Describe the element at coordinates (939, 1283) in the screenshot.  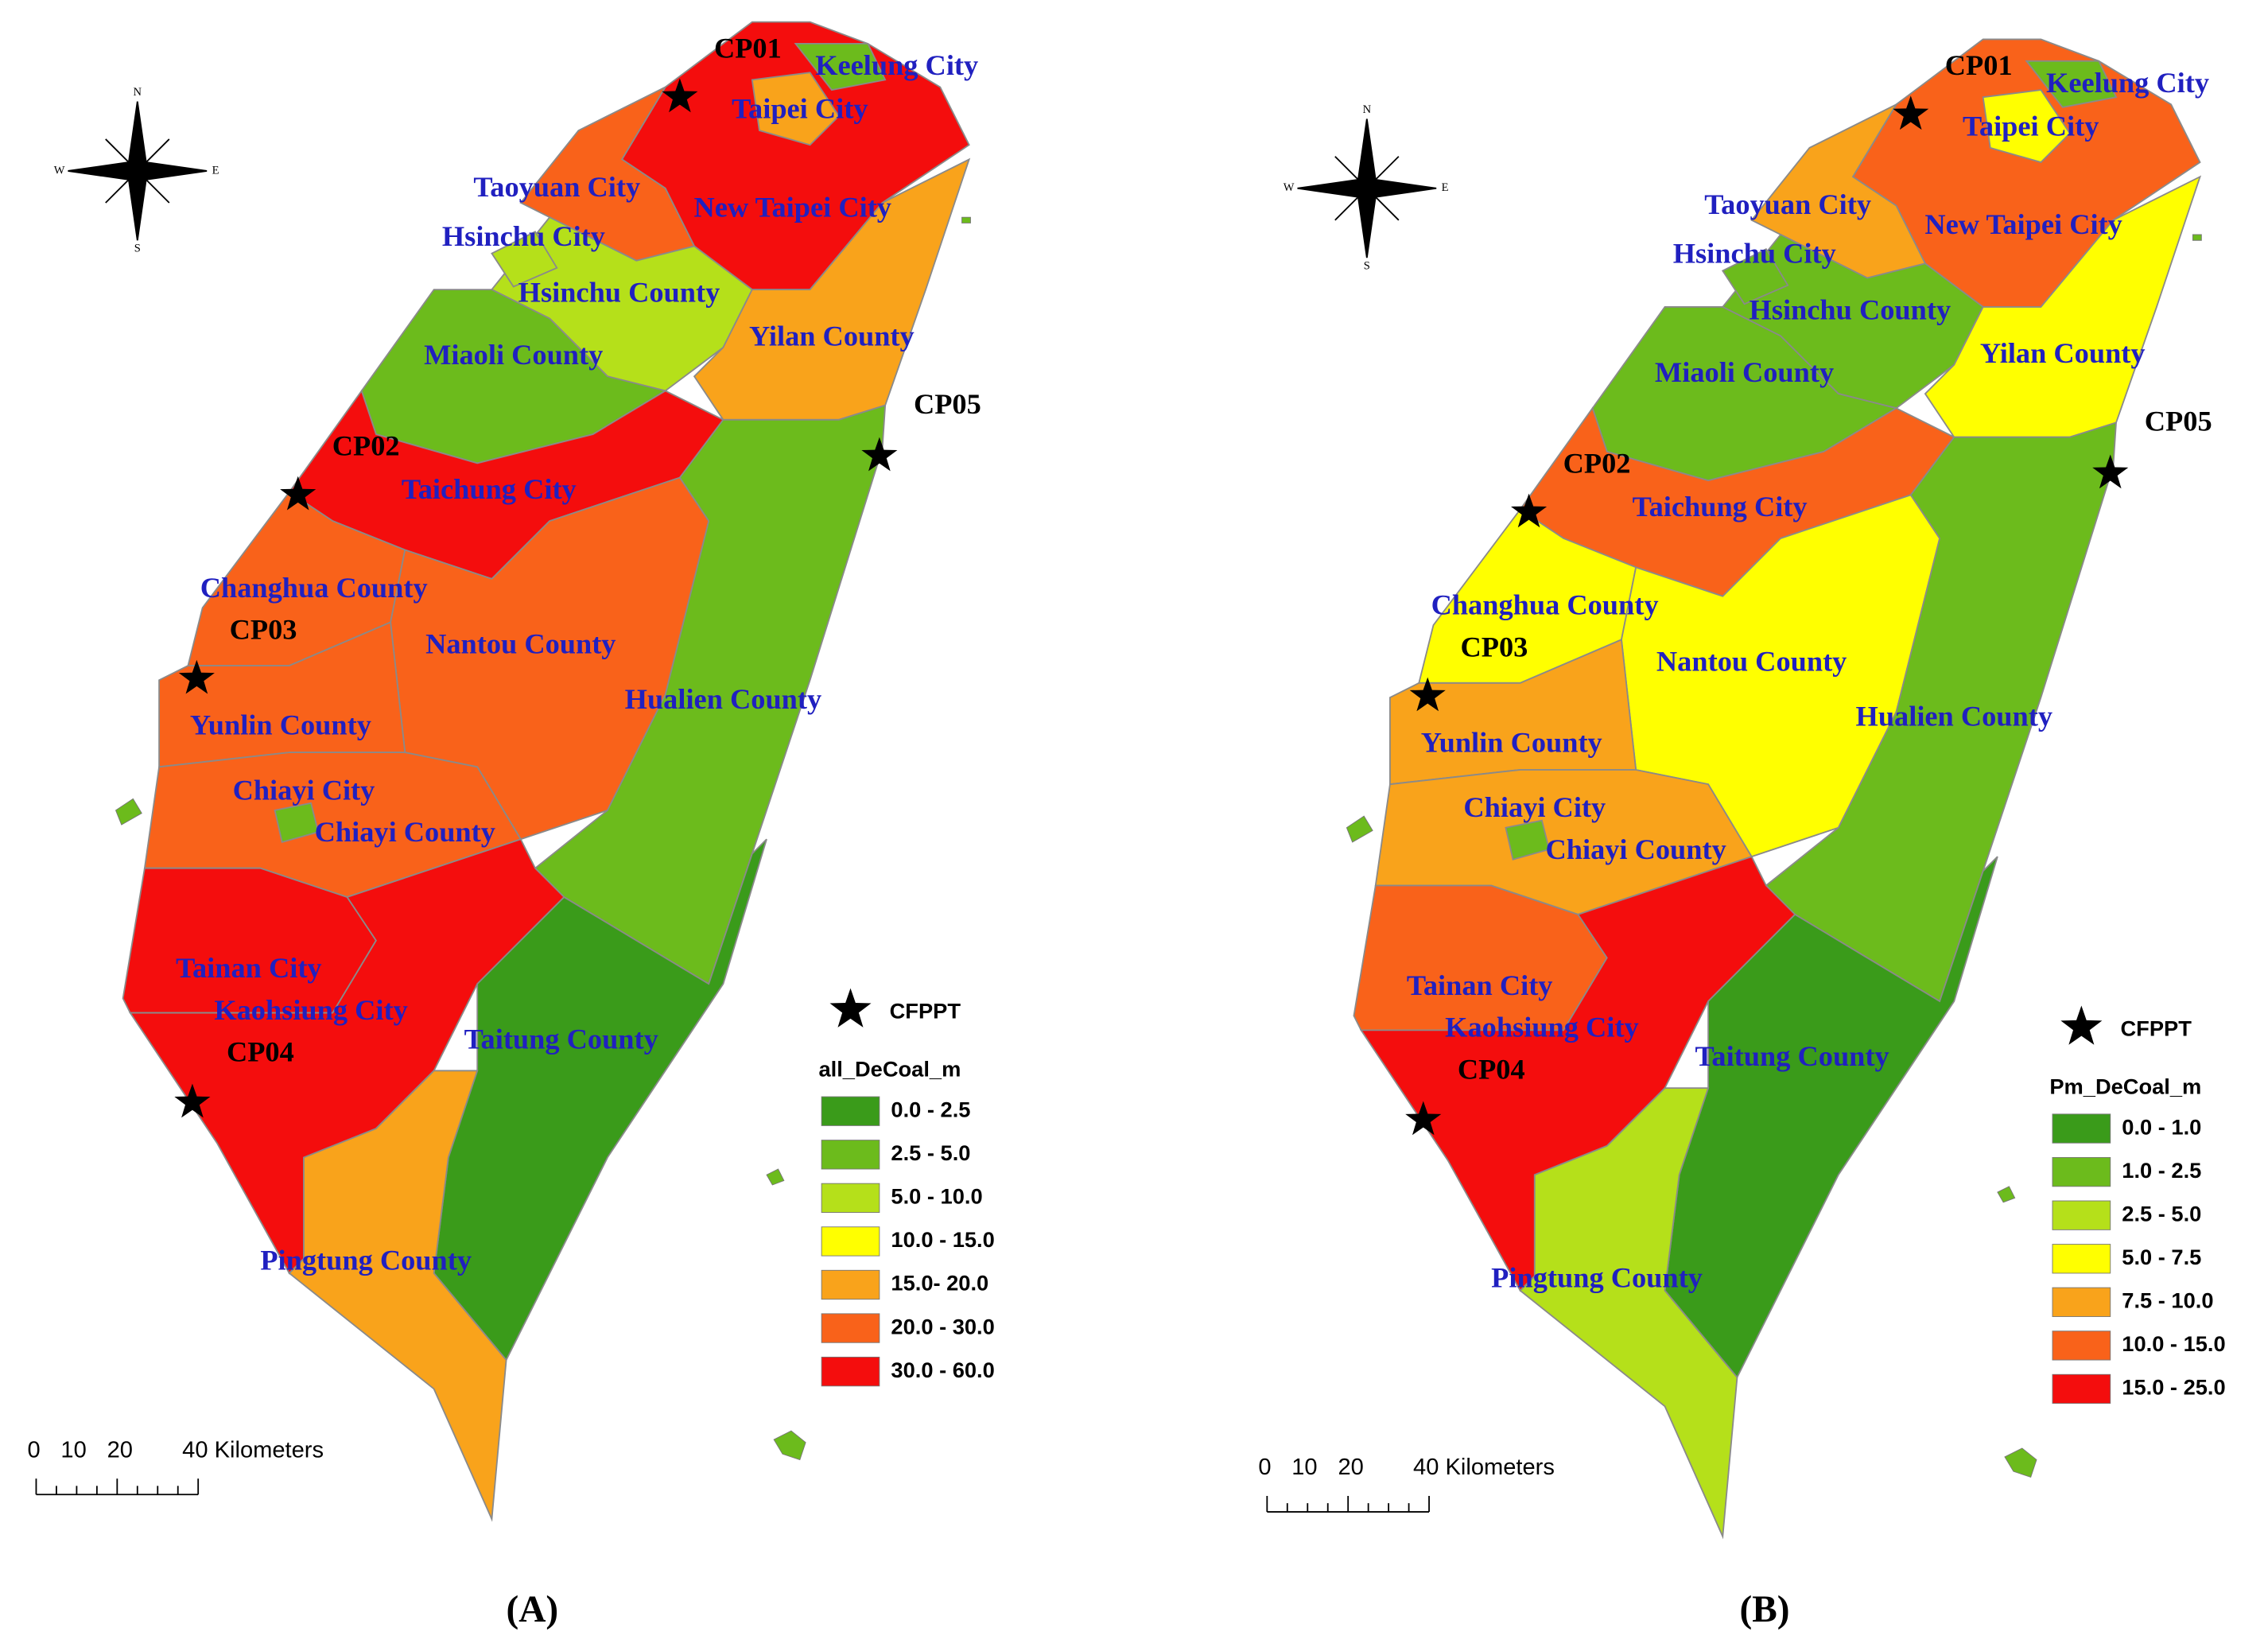
I see `legend-label: 15.0- 20.0` at that location.